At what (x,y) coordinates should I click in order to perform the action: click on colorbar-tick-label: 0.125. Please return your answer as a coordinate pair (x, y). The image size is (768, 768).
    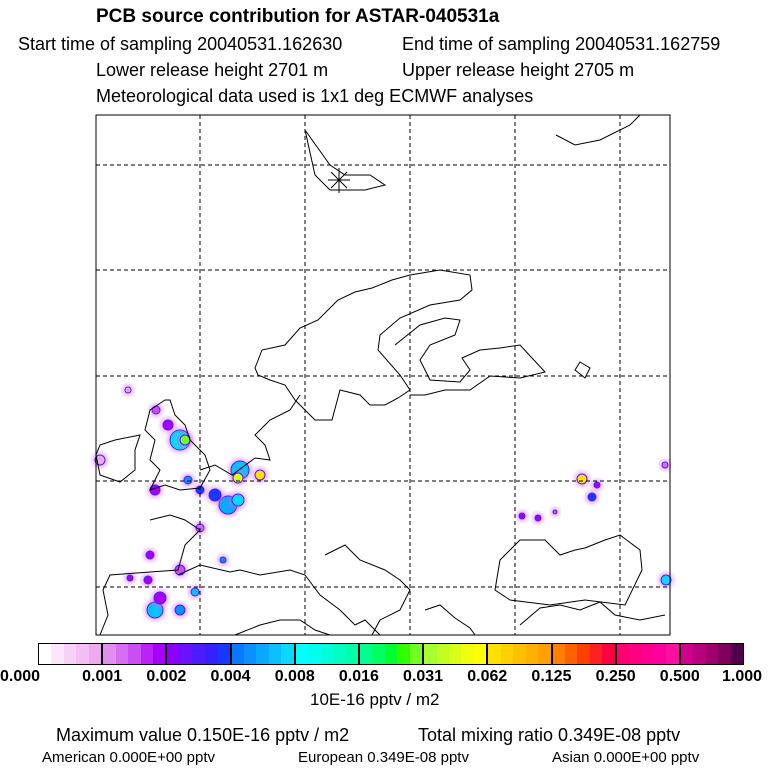
    Looking at the image, I should click on (551, 676).